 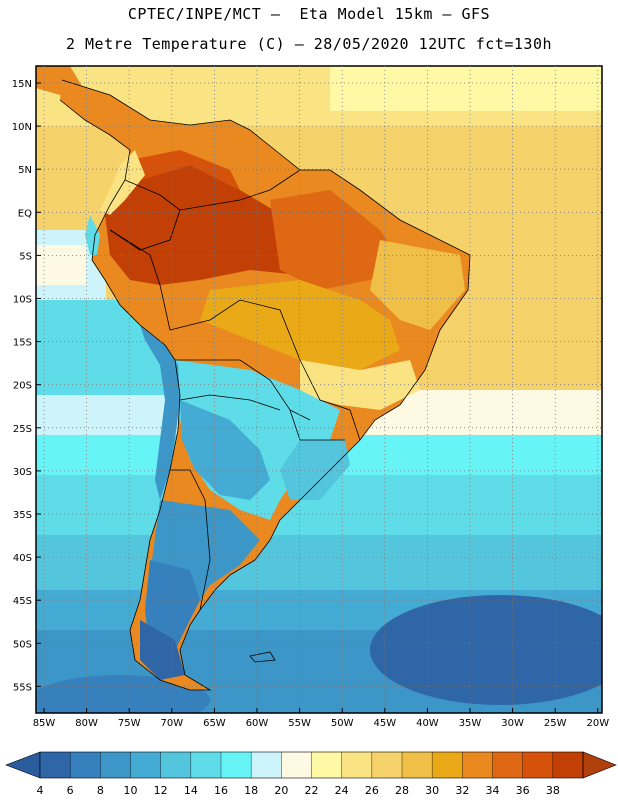 I want to click on colorbar-tick-label: 14, so click(x=190, y=790).